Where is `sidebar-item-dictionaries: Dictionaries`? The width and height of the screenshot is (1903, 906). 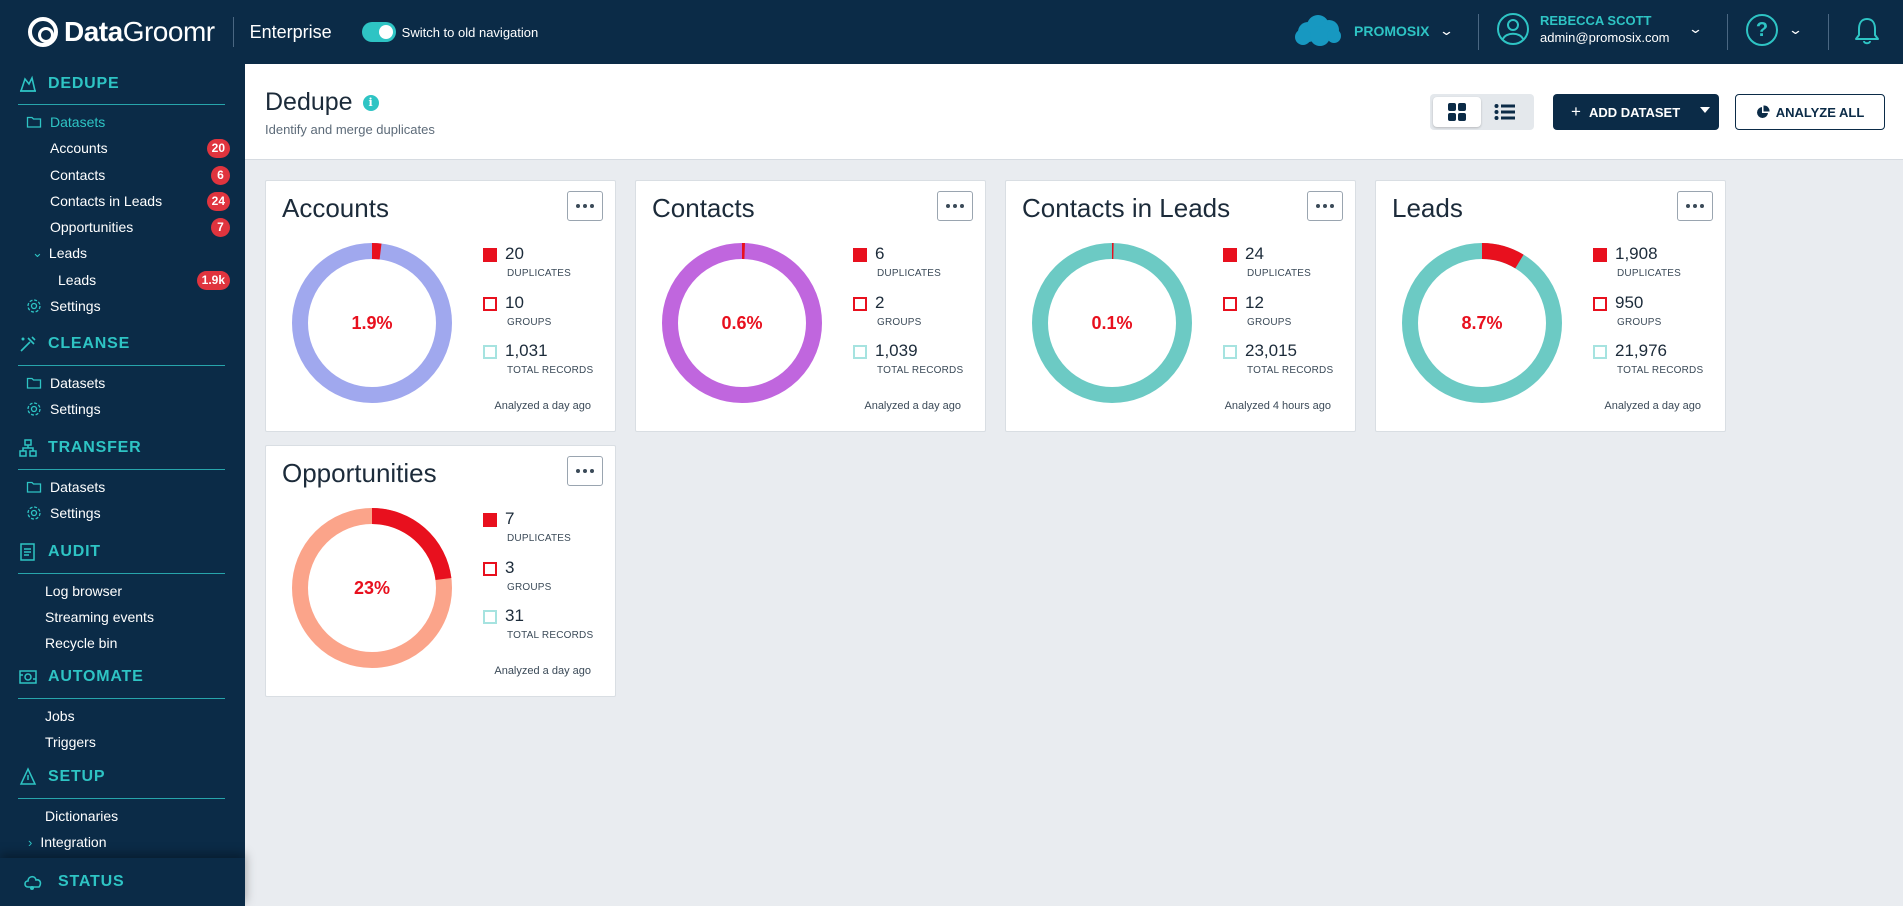
sidebar-item-dictionaries: Dictionaries is located at coordinates (82, 816).